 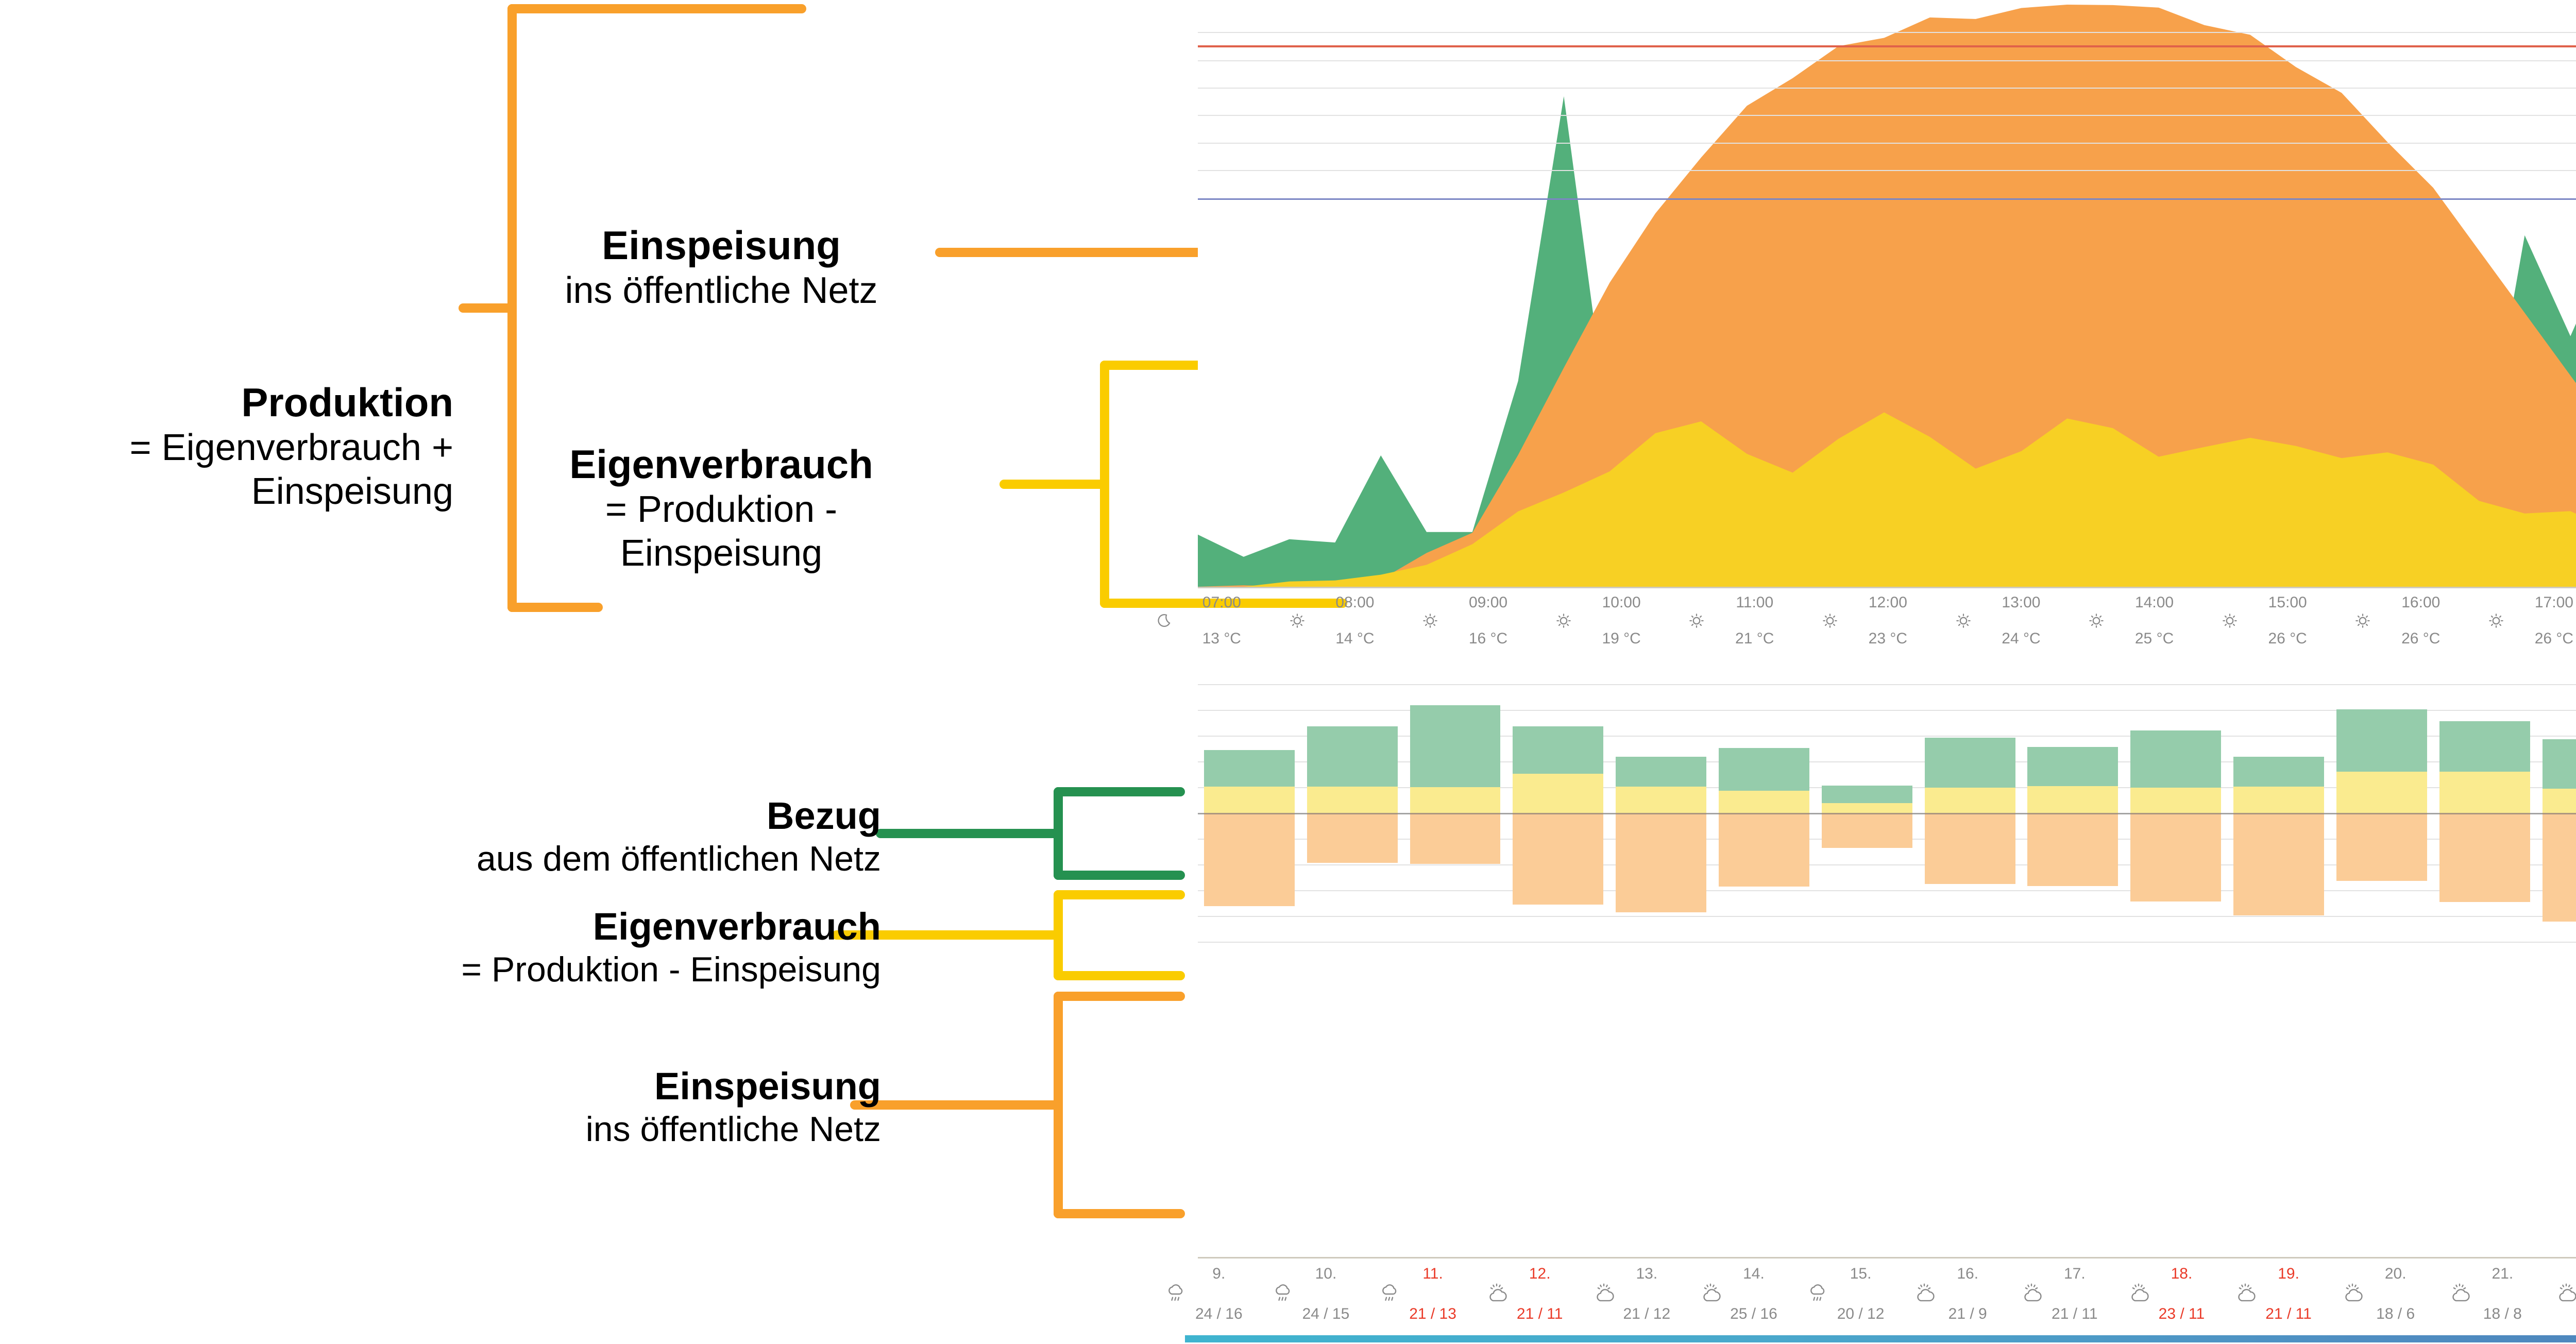 I want to click on bar-axis-tick: 15. 20 / 12, so click(x=1860, y=1294).